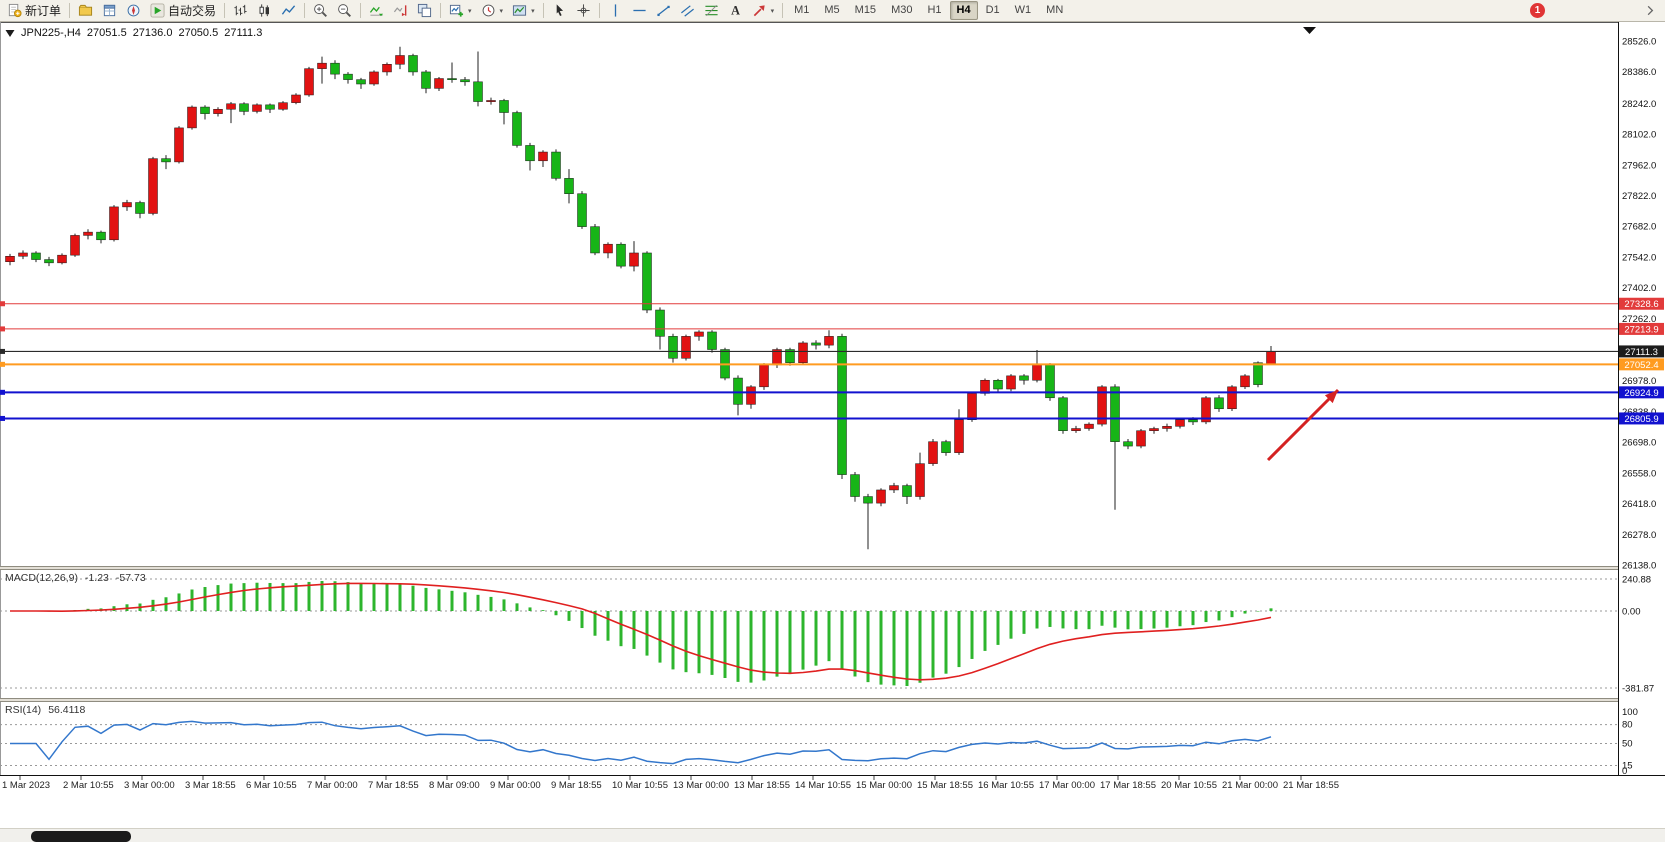 The width and height of the screenshot is (1665, 842). Describe the element at coordinates (663, 10) in the screenshot. I see `trendline-button` at that location.